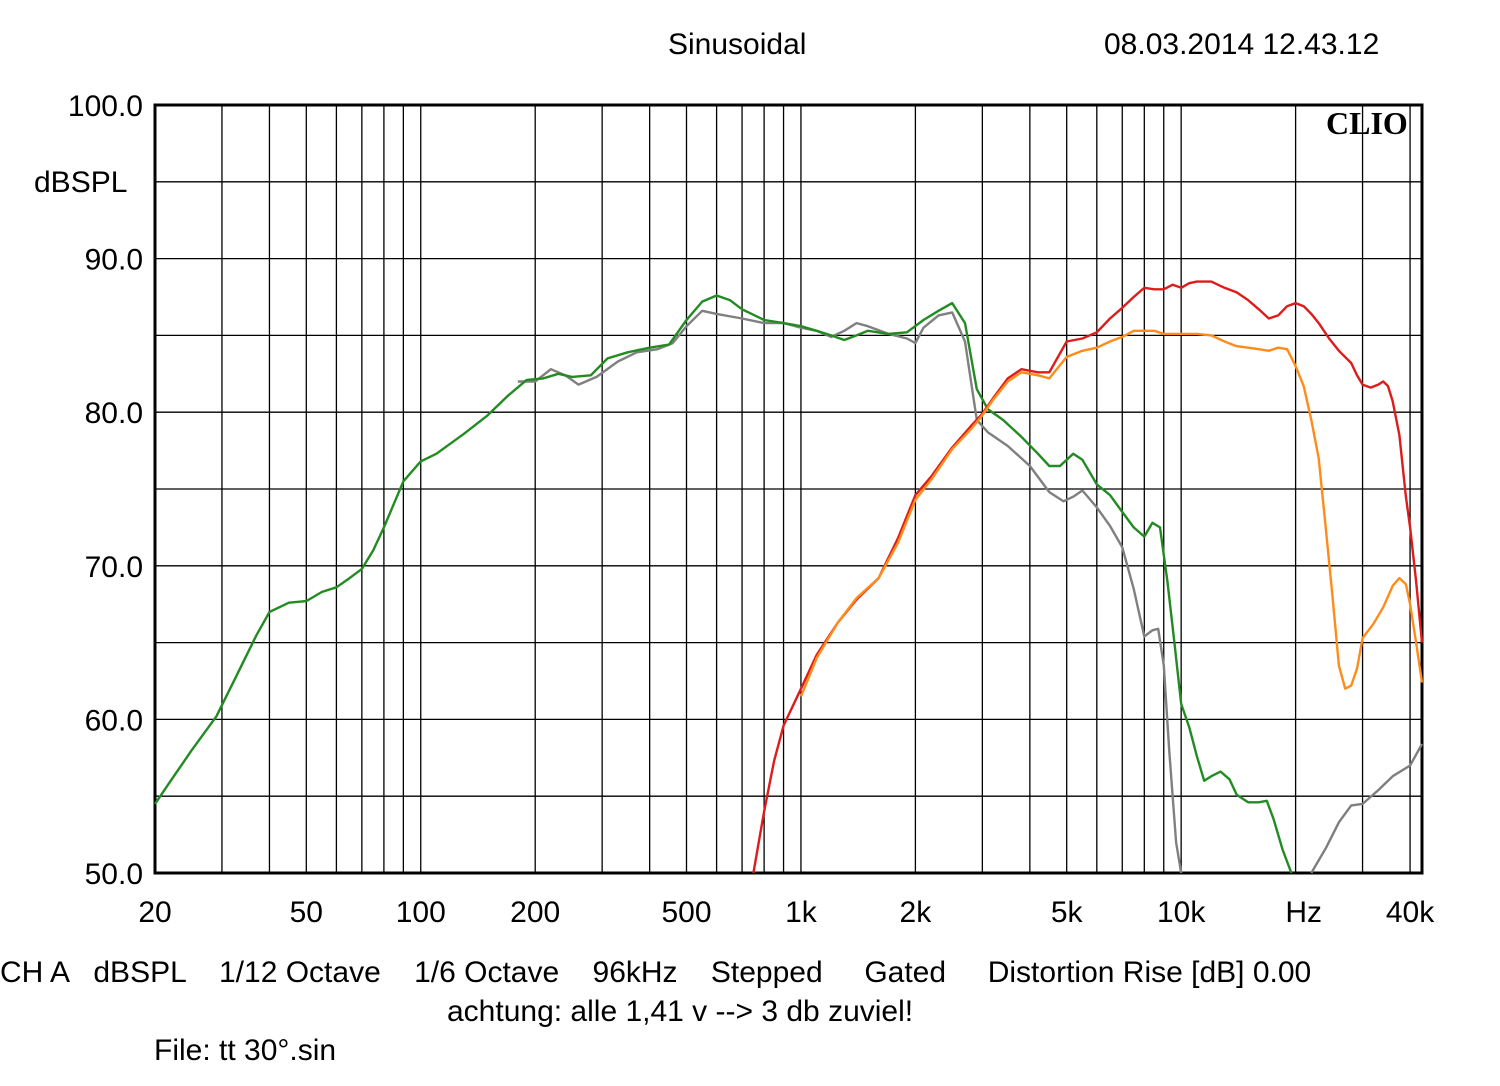 The height and width of the screenshot is (1086, 1500). What do you see at coordinates (306, 912) in the screenshot?
I see `x-tick-label: 50` at bounding box center [306, 912].